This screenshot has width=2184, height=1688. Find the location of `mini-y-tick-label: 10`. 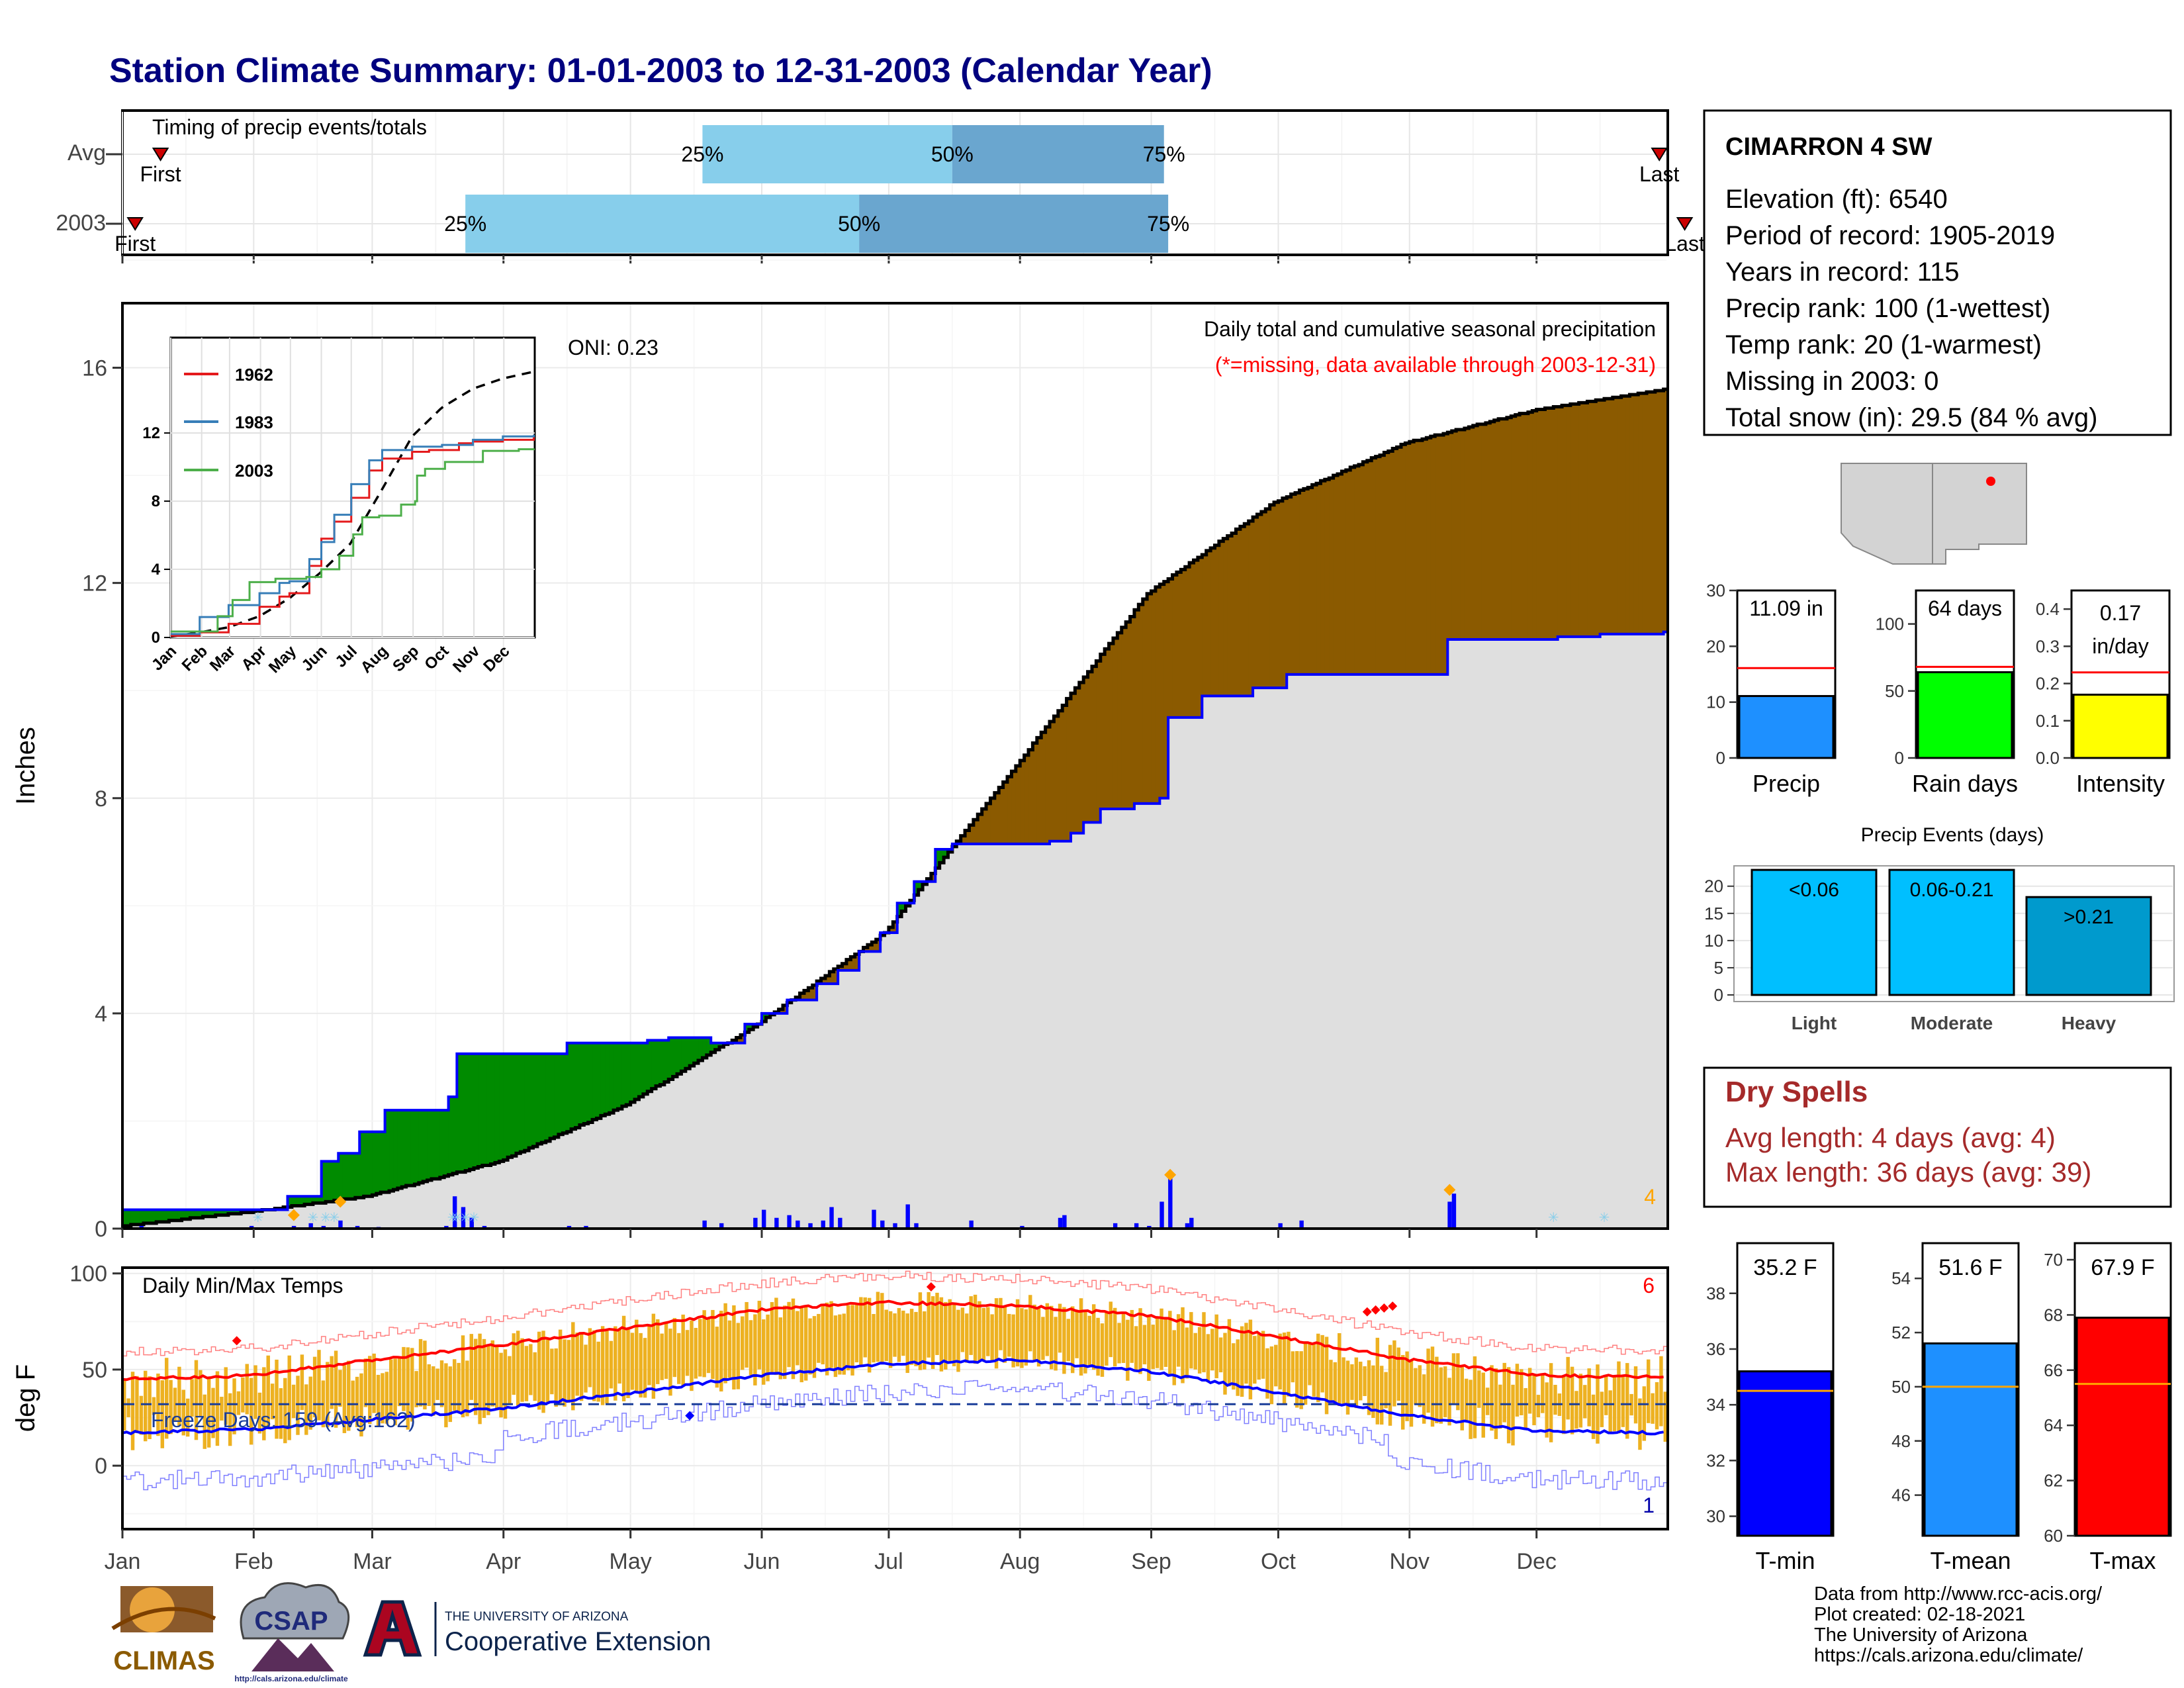

mini-y-tick-label: 10 is located at coordinates (1715, 702).